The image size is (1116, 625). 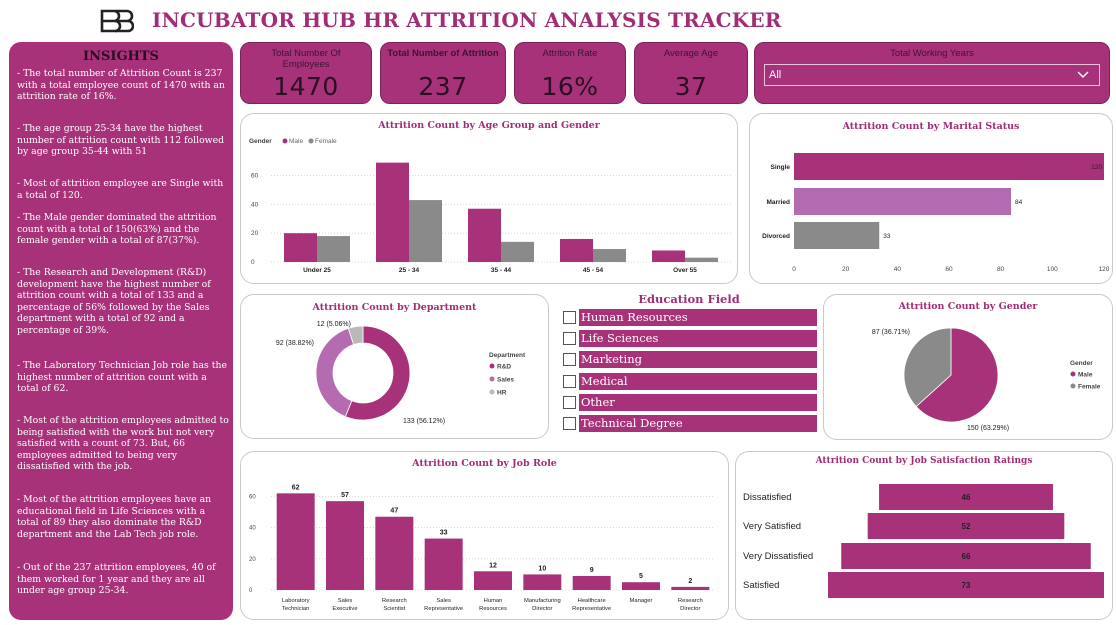 What do you see at coordinates (691, 73) in the screenshot?
I see `kpi-average-age: Average Age 37` at bounding box center [691, 73].